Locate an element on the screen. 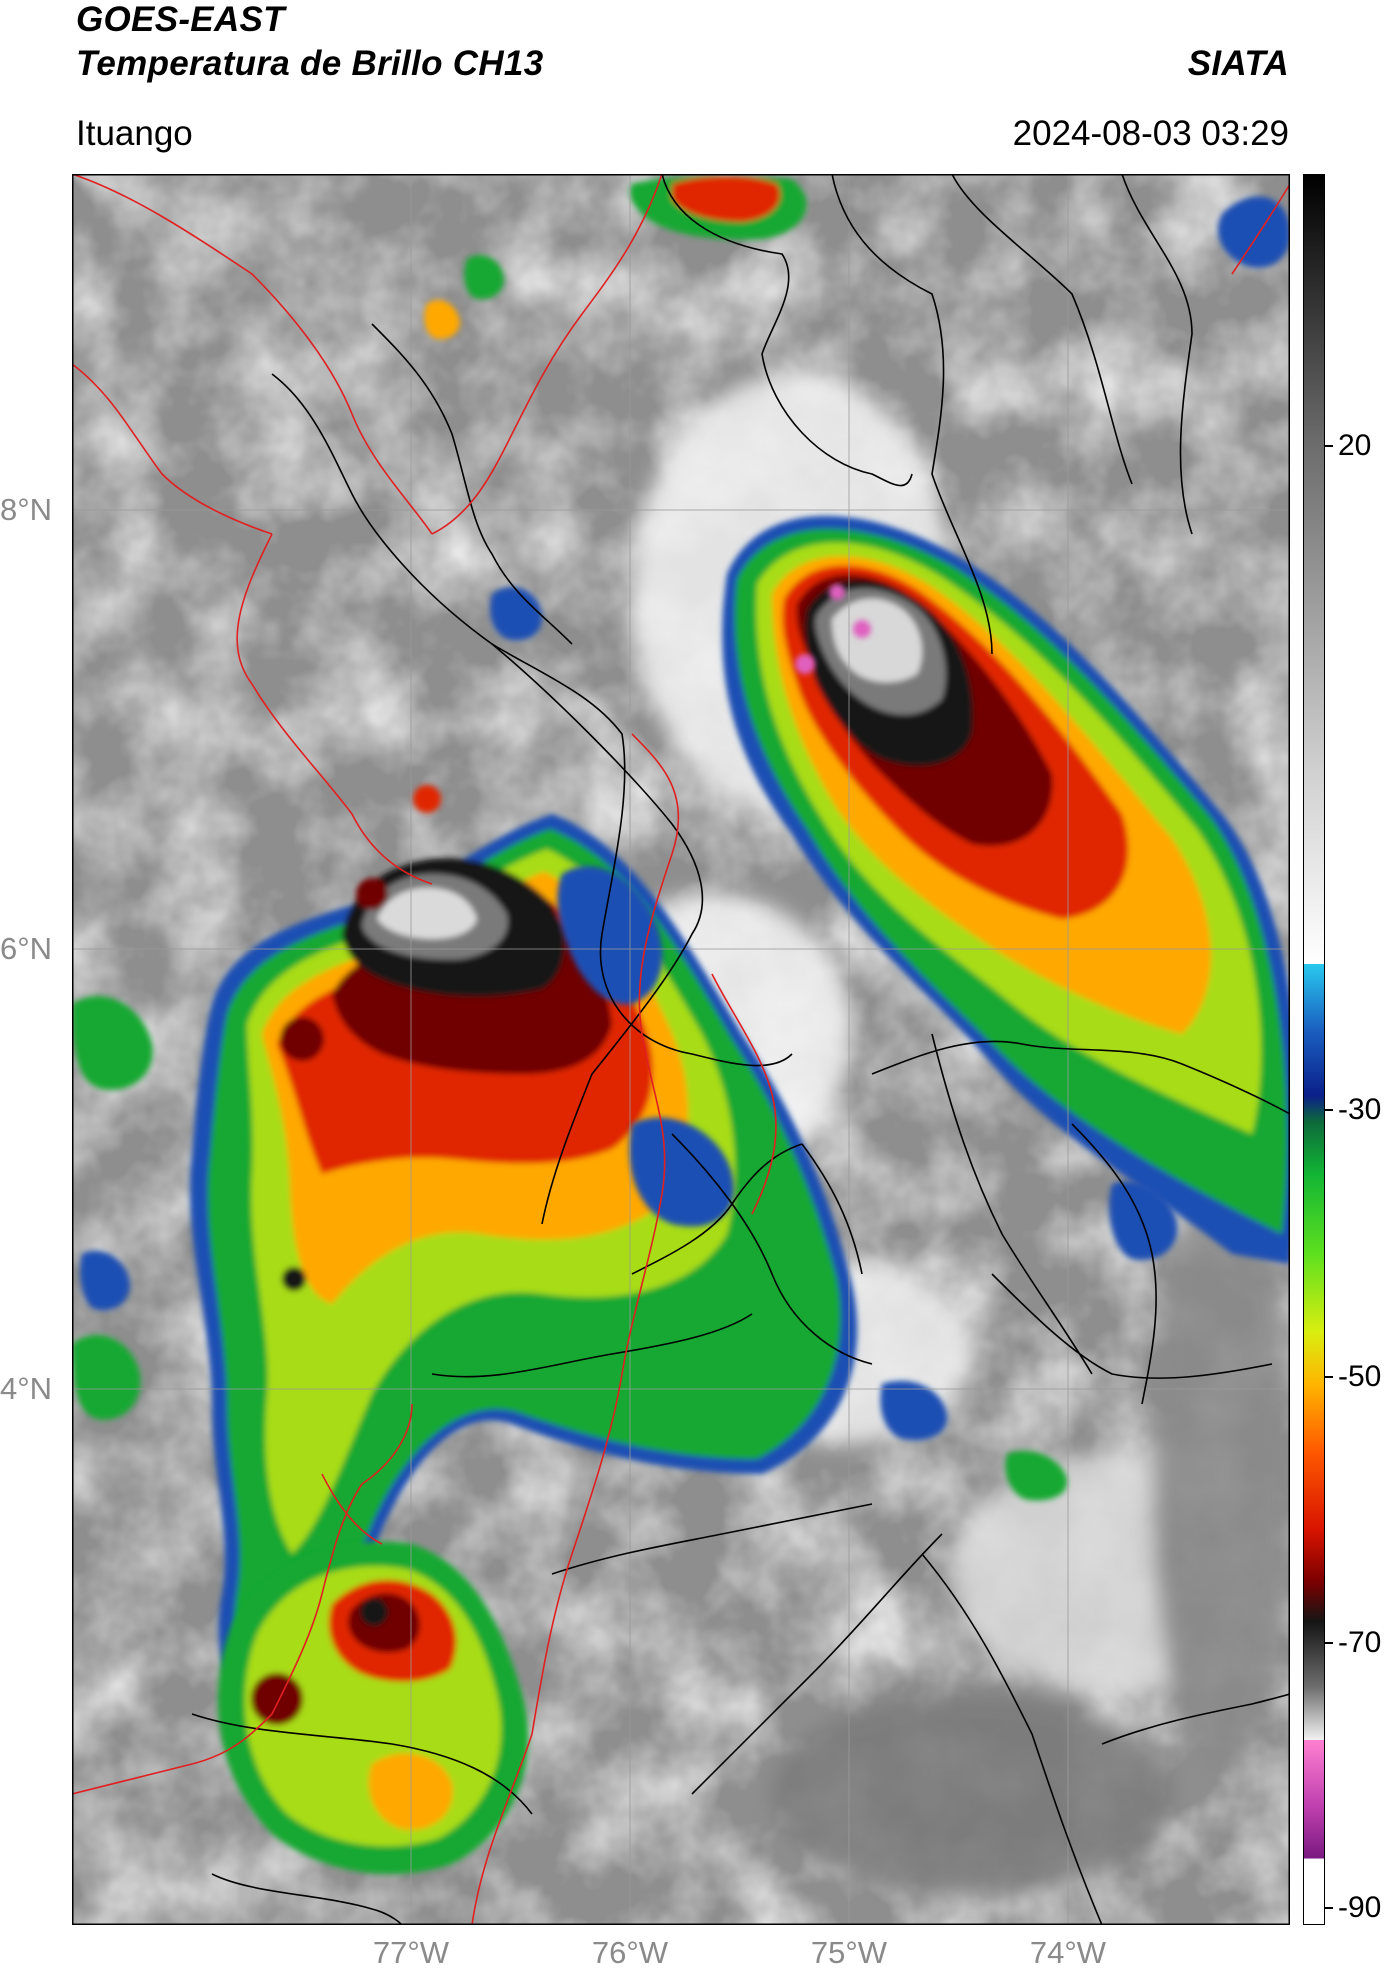  lon-label-76w: 76°W is located at coordinates (630, 1952).